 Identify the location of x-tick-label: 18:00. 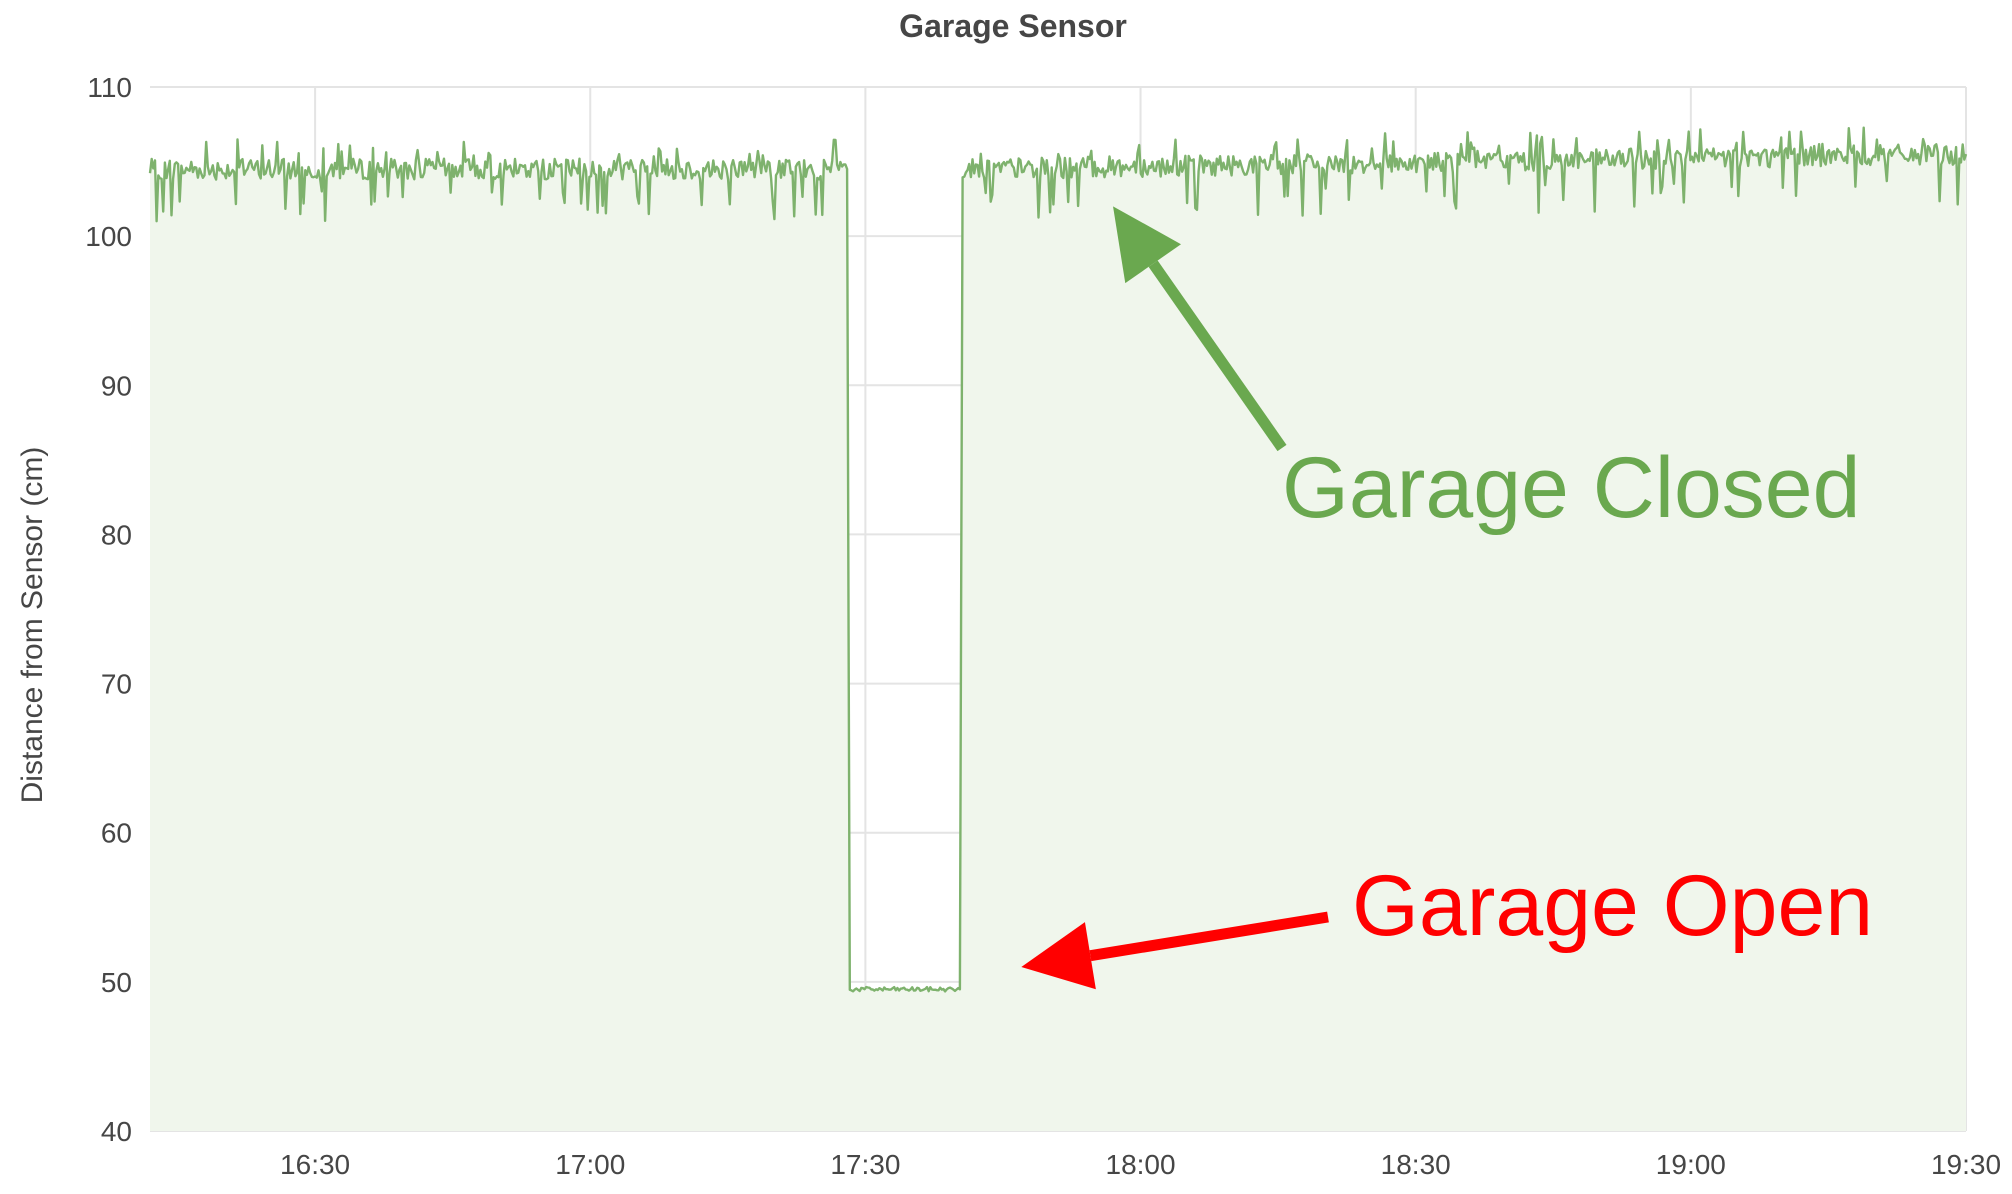
(1141, 1164).